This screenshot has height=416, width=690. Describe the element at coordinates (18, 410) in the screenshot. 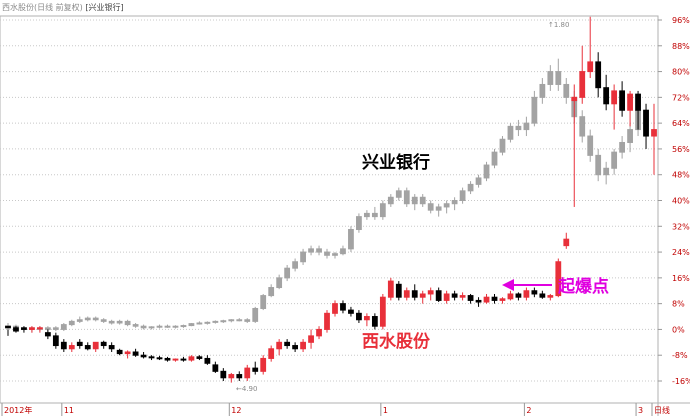

I see `x-tick-label: 2012年` at that location.